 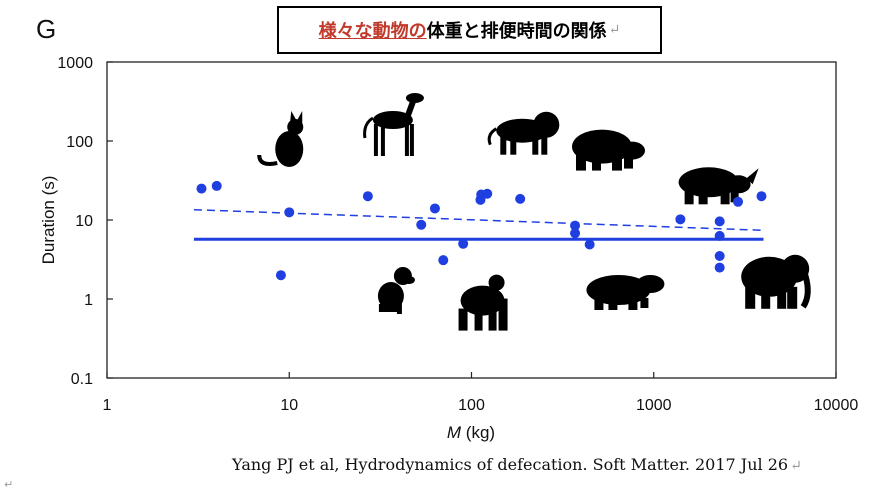 I want to click on title-box: 様々な動物の 体重と排便時間の関係 ↵, so click(x=469, y=30).